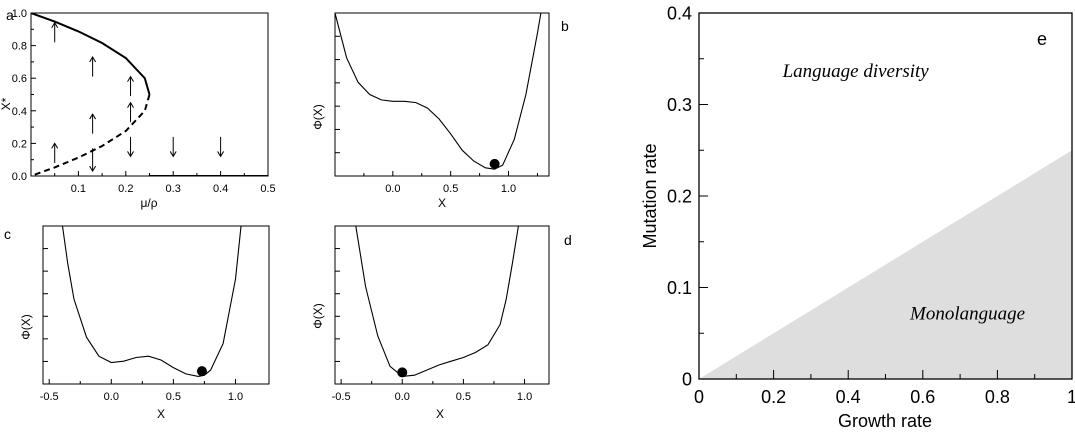 The image size is (1075, 432). What do you see at coordinates (436, 115) in the screenshot?
I see `panel-b-ticks: 0.0 0.5 1.0` at bounding box center [436, 115].